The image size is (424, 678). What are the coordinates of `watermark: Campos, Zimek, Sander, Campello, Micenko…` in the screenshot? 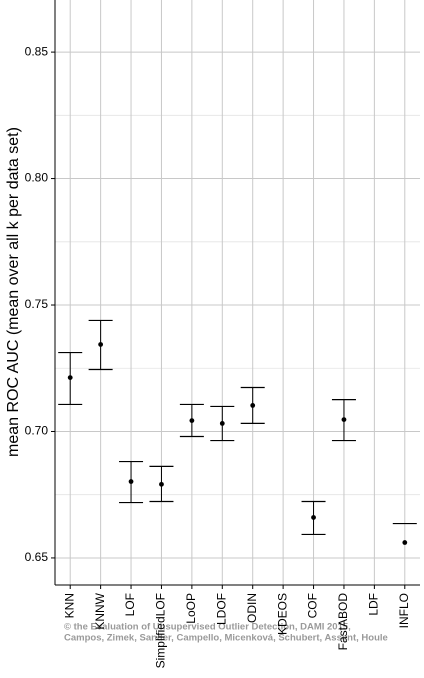 It's located at (226, 638).